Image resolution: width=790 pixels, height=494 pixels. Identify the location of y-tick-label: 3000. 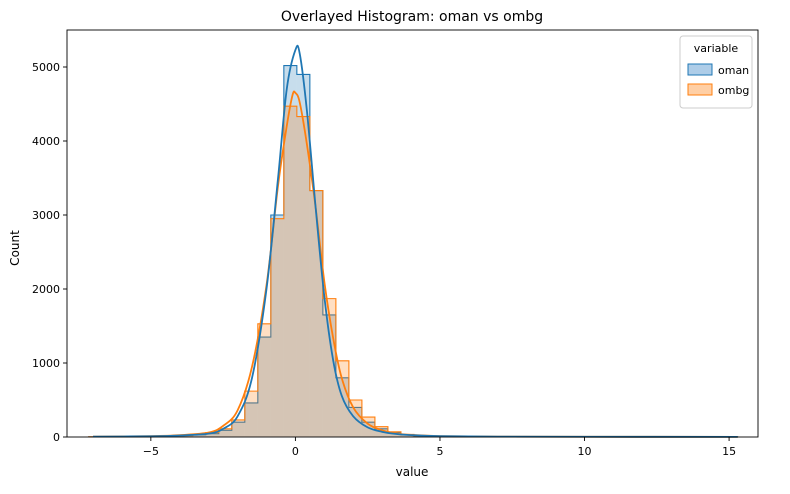
(46, 215).